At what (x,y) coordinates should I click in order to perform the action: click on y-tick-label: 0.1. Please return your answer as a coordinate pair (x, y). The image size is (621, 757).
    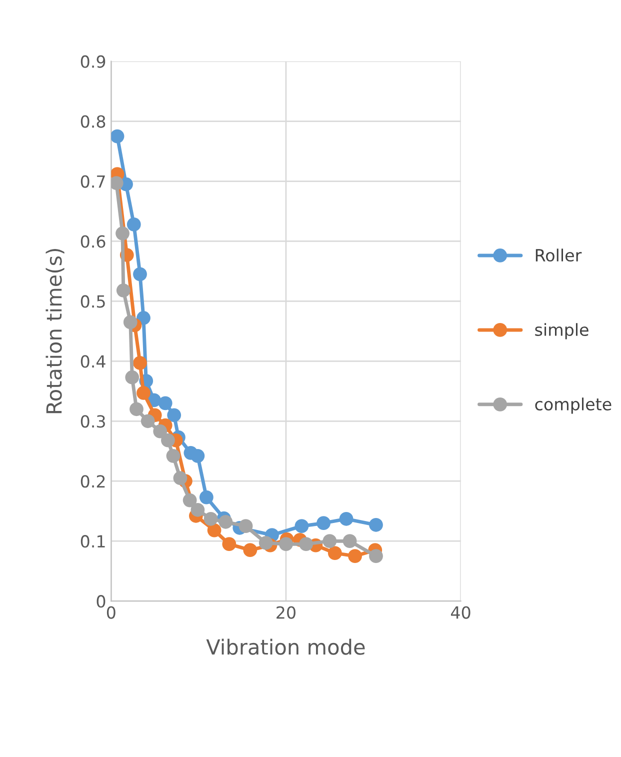
    Looking at the image, I should click on (92, 541).